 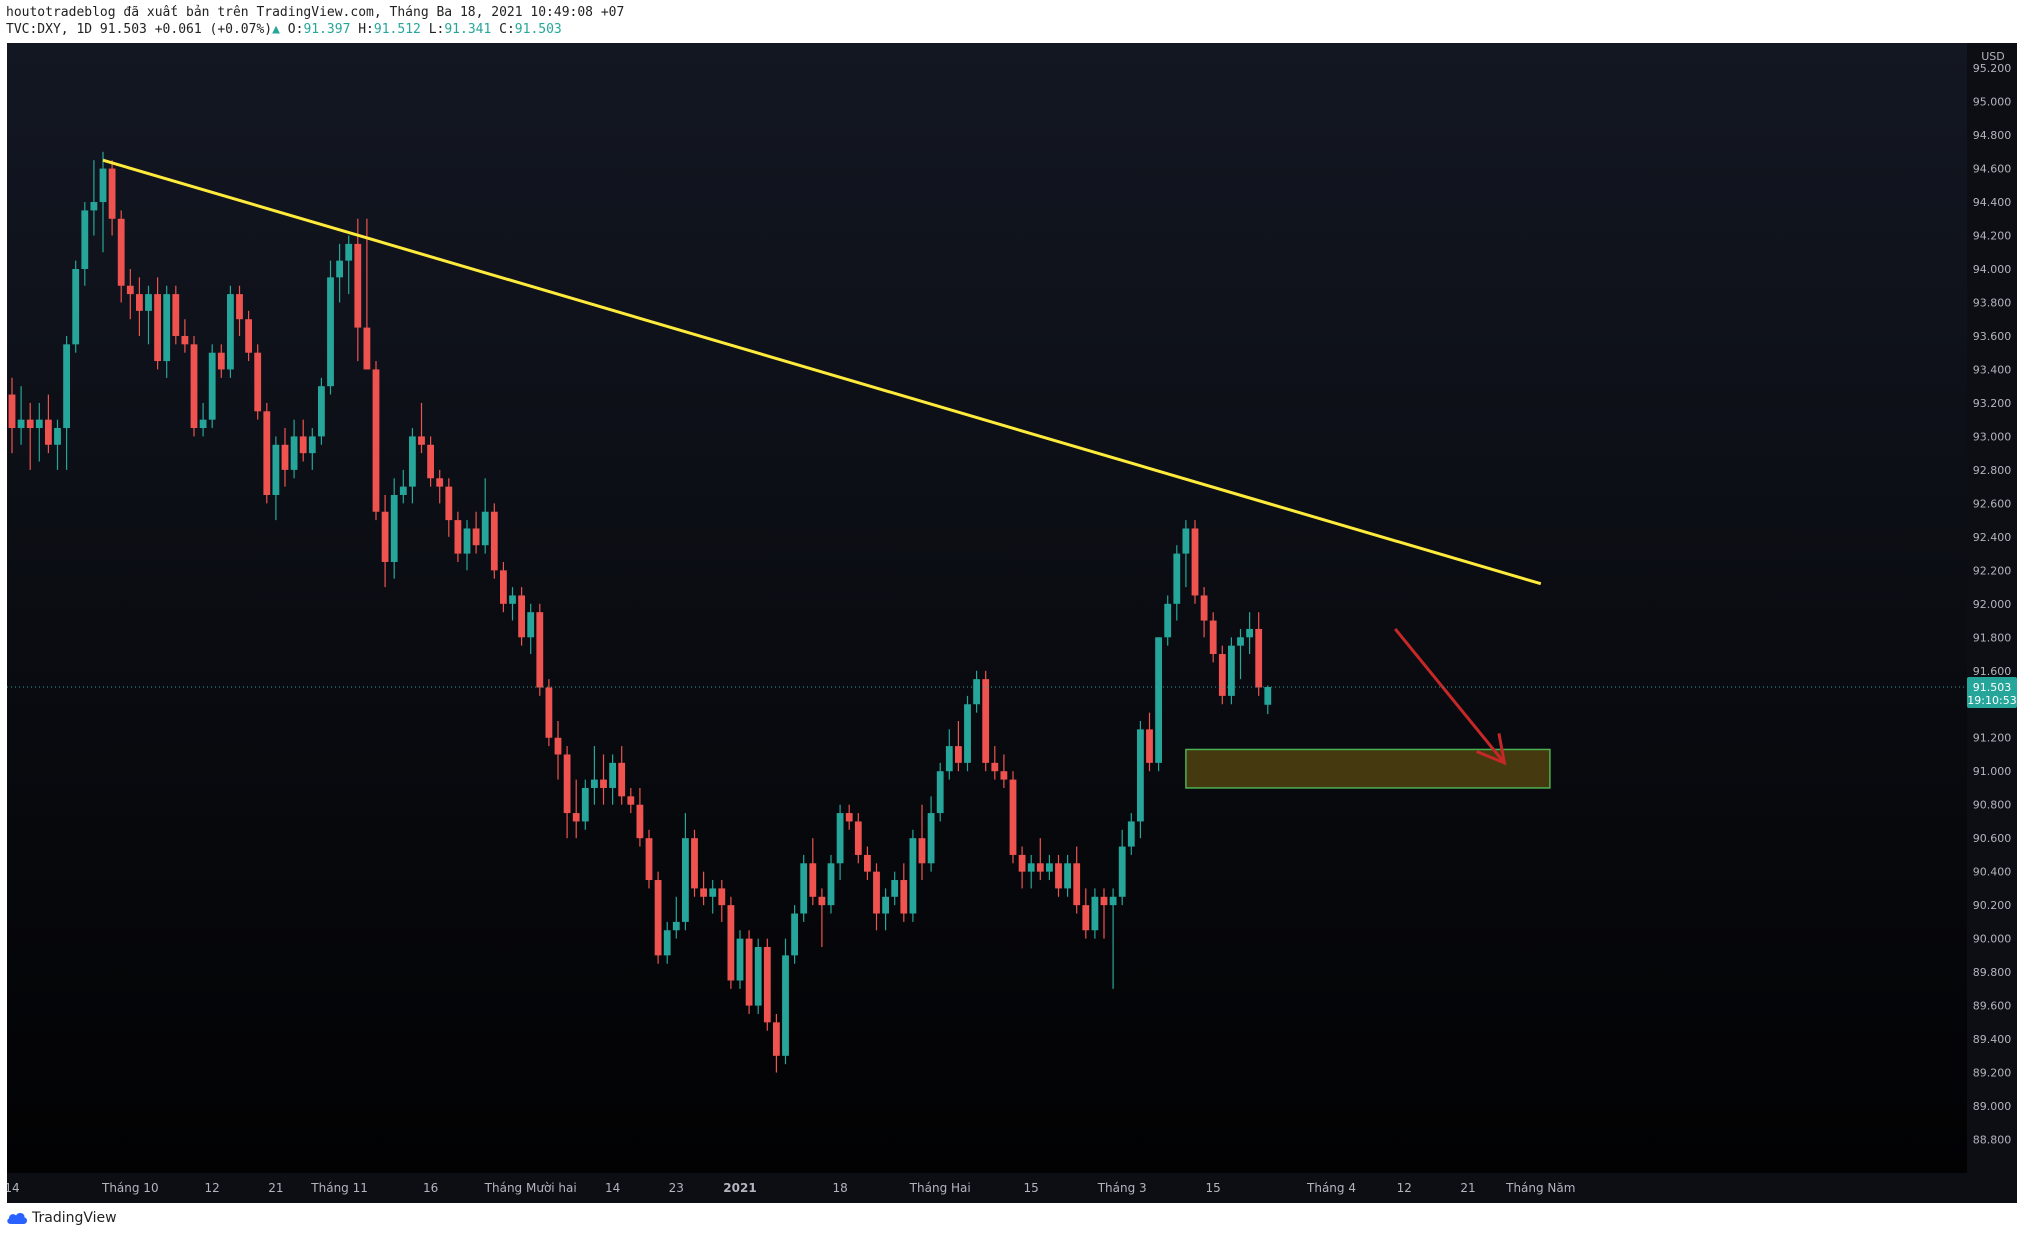 I want to click on close-label: C:, so click(x=507, y=29).